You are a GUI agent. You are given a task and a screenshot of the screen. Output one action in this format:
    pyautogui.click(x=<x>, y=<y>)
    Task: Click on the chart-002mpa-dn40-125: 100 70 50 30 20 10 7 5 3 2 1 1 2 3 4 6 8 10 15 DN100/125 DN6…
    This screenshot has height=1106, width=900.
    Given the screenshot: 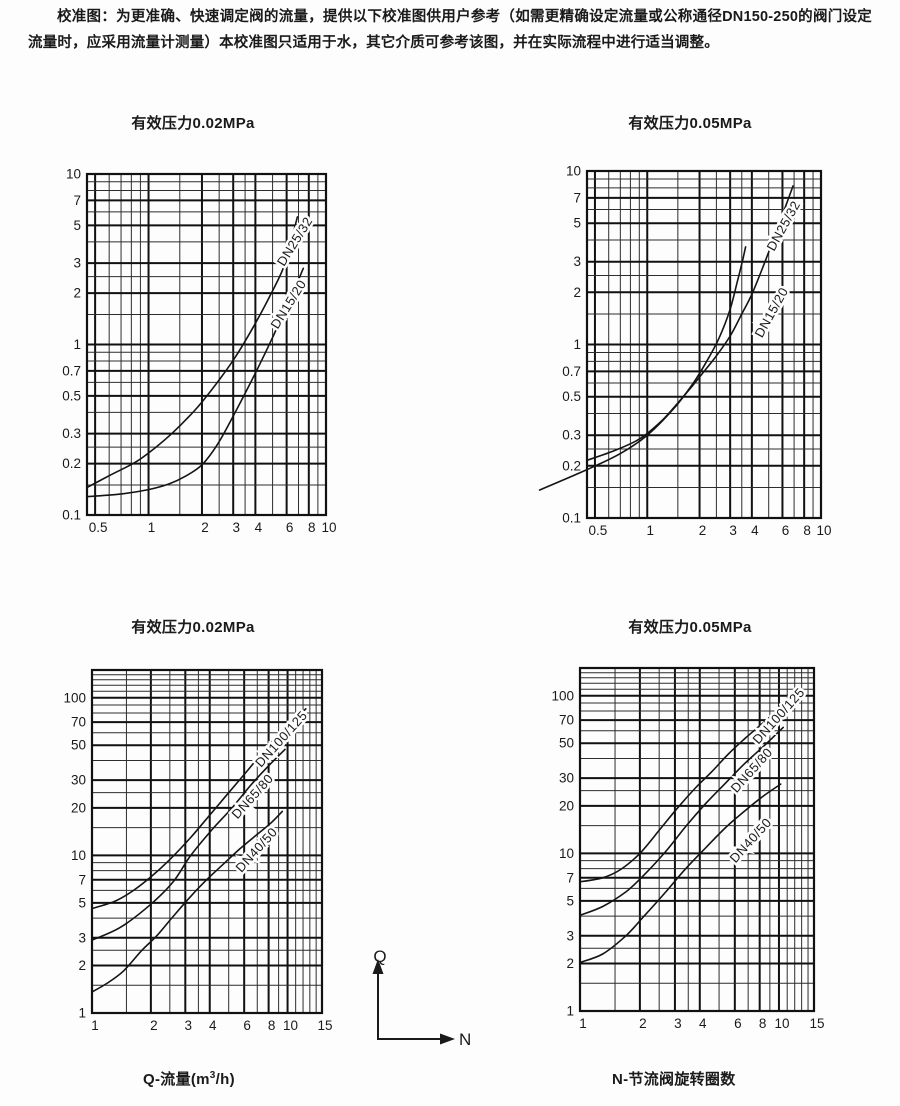 What is the action you would take?
    pyautogui.click(x=202, y=857)
    